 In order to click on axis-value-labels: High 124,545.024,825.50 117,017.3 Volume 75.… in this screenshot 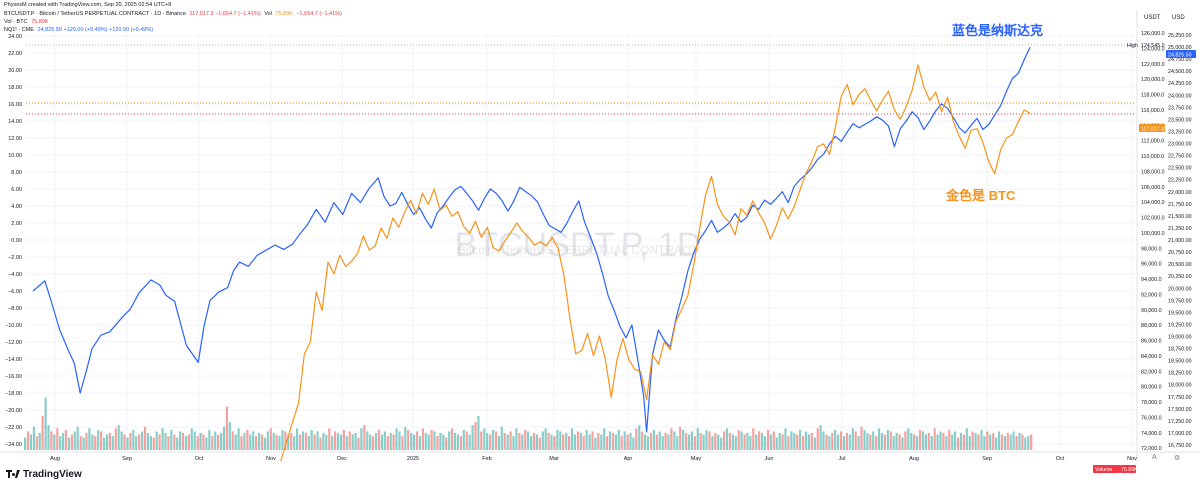, I will do `click(1144, 258)`.